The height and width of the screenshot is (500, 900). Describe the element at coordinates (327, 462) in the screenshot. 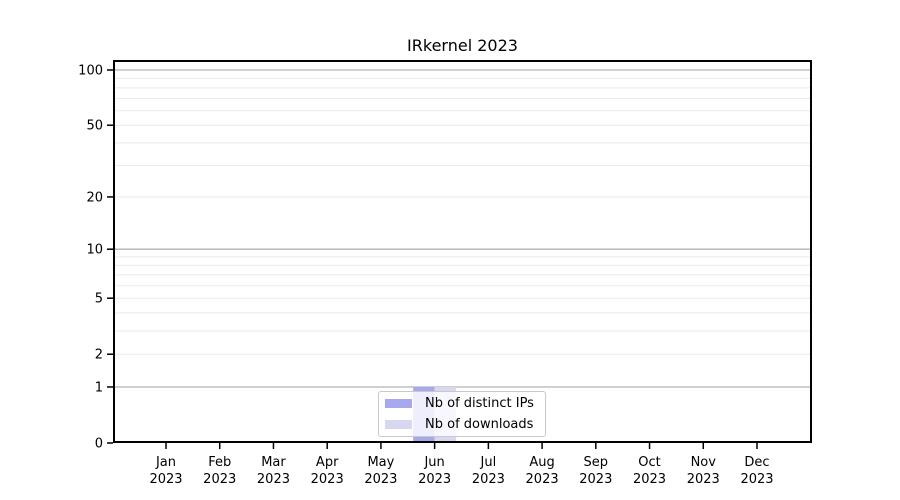

I see `x-tick-label-month: Apr` at that location.